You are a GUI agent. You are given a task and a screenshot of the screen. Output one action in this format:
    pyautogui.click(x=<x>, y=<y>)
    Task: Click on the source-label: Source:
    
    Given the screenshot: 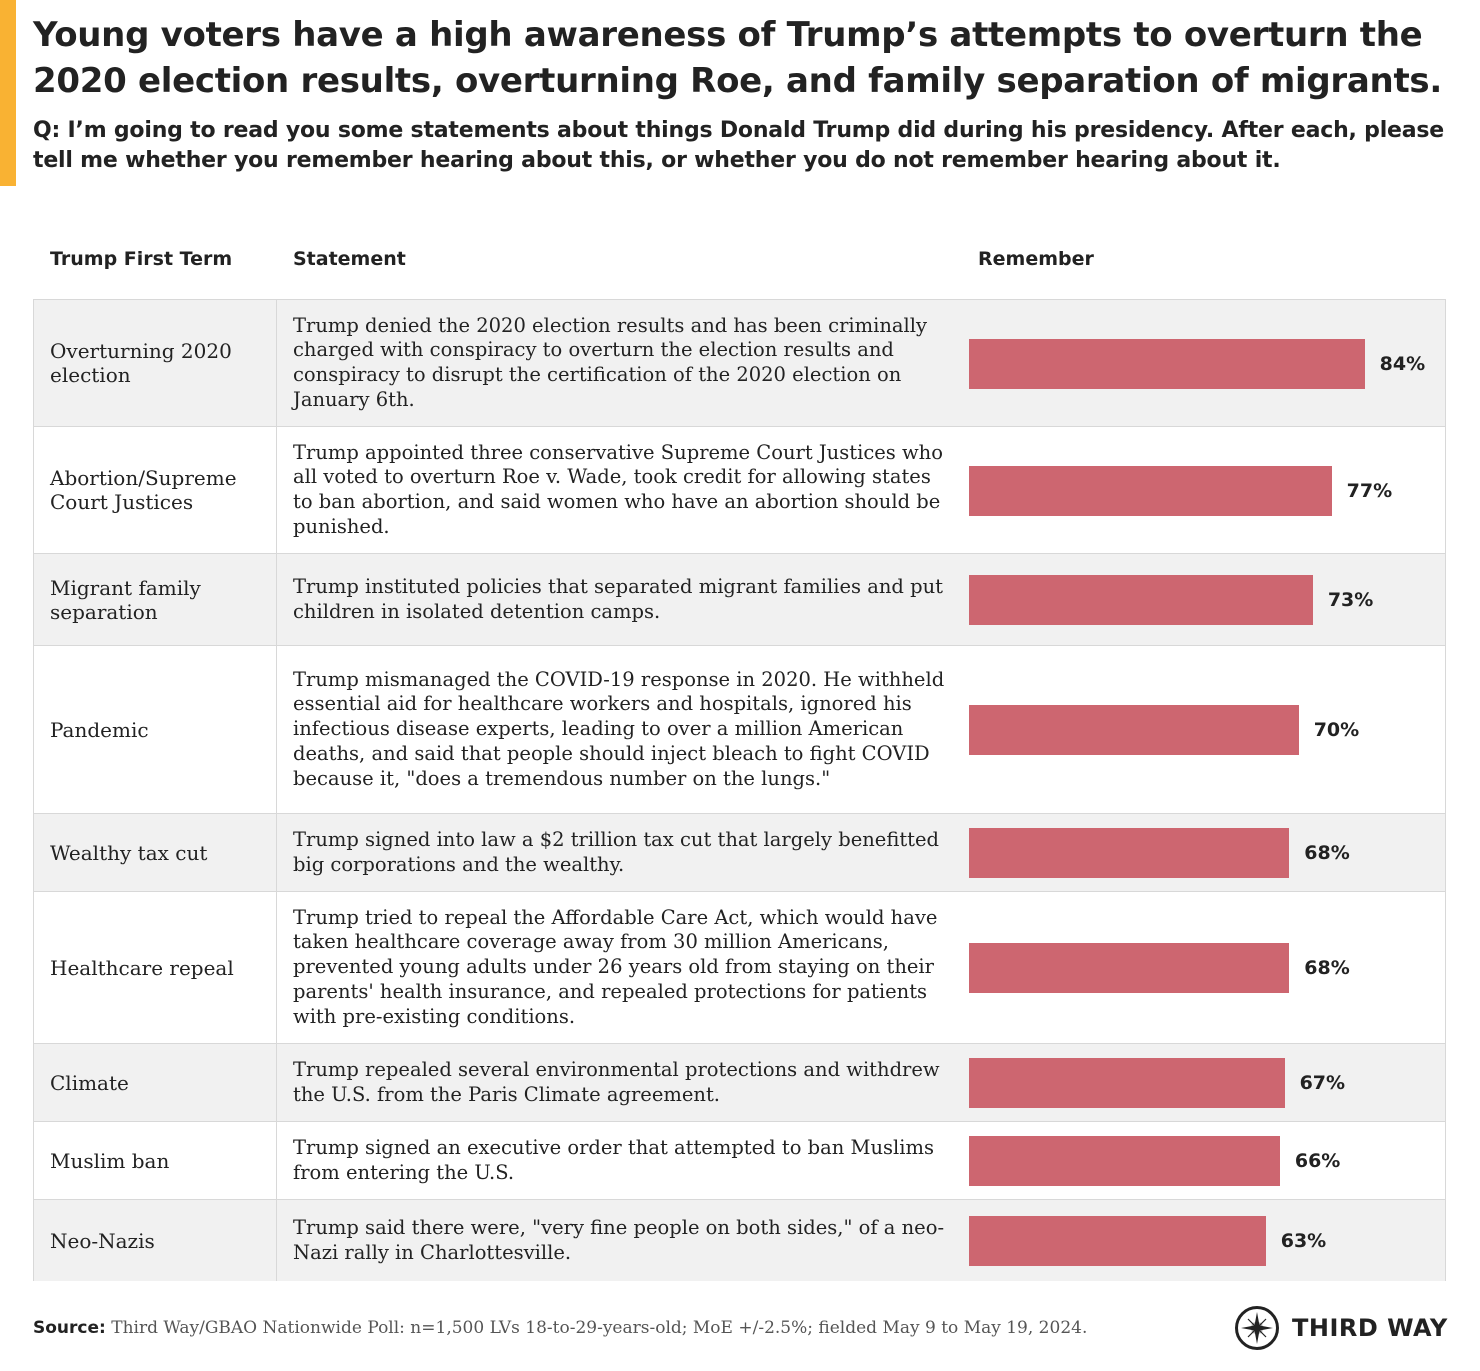 What is the action you would take?
    pyautogui.click(x=69, y=1328)
    